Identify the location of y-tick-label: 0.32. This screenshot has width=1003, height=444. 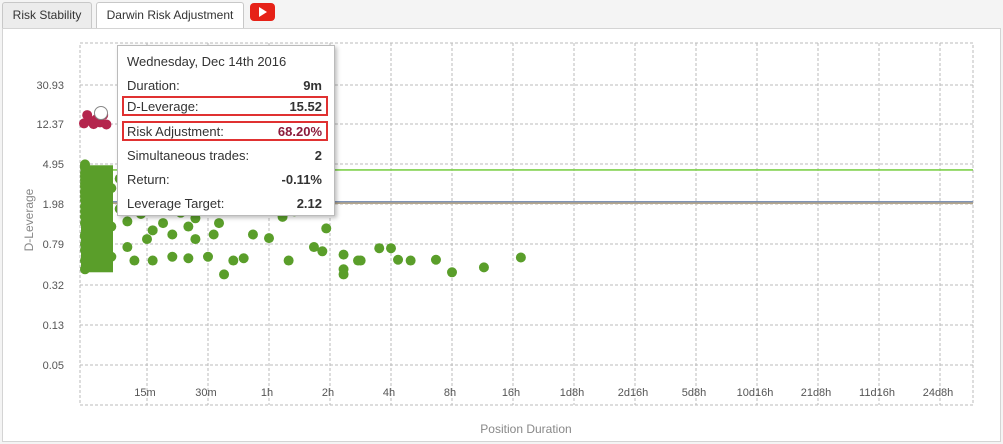
(53, 286).